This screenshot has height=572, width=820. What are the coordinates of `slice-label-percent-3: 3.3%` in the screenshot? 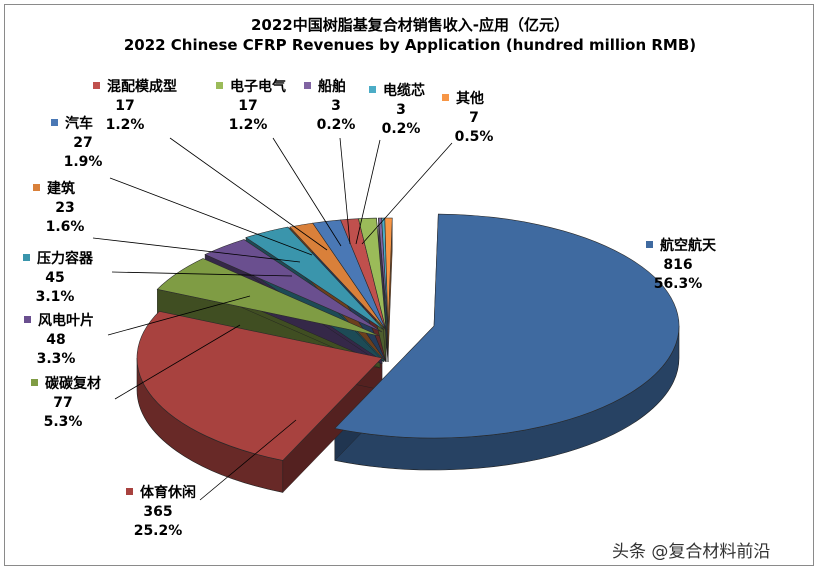 It's located at (56, 359).